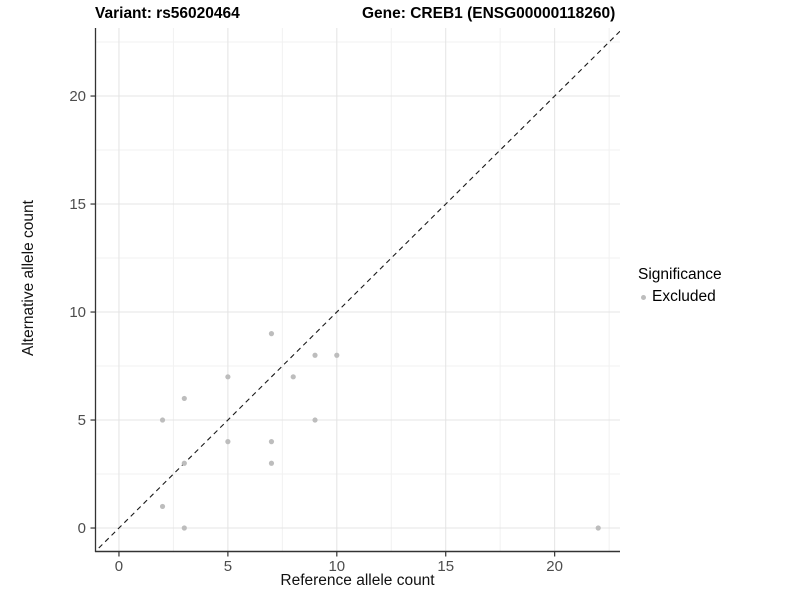  I want to click on x-tick-label: 15, so click(445, 566).